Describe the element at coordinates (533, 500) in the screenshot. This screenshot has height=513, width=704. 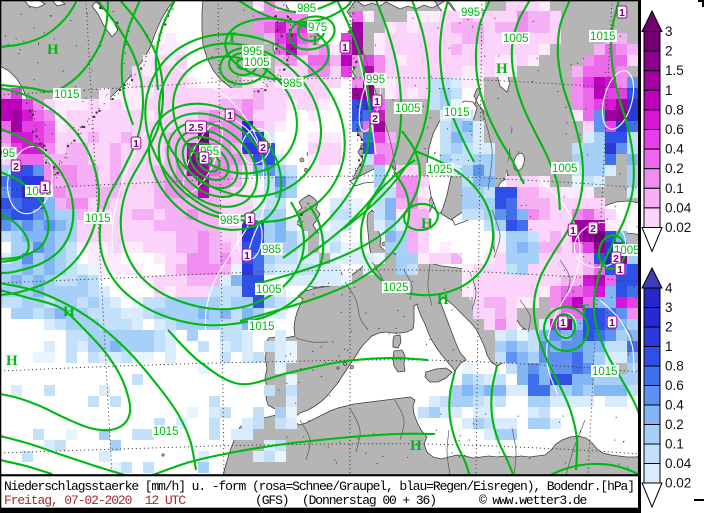
I see `svg-text: © www.wetter3.de` at that location.